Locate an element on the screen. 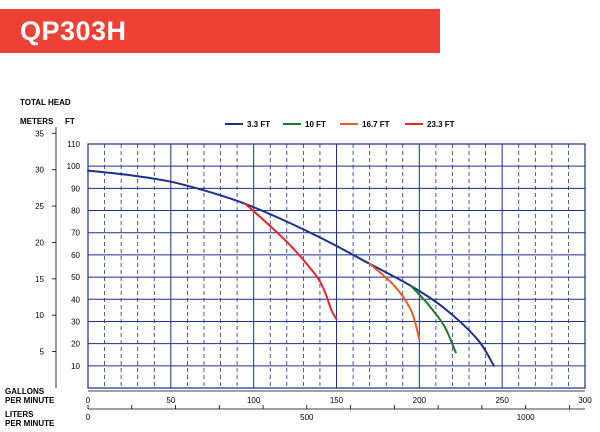  gallons-label-line2: PER MINUTE is located at coordinates (30, 400).